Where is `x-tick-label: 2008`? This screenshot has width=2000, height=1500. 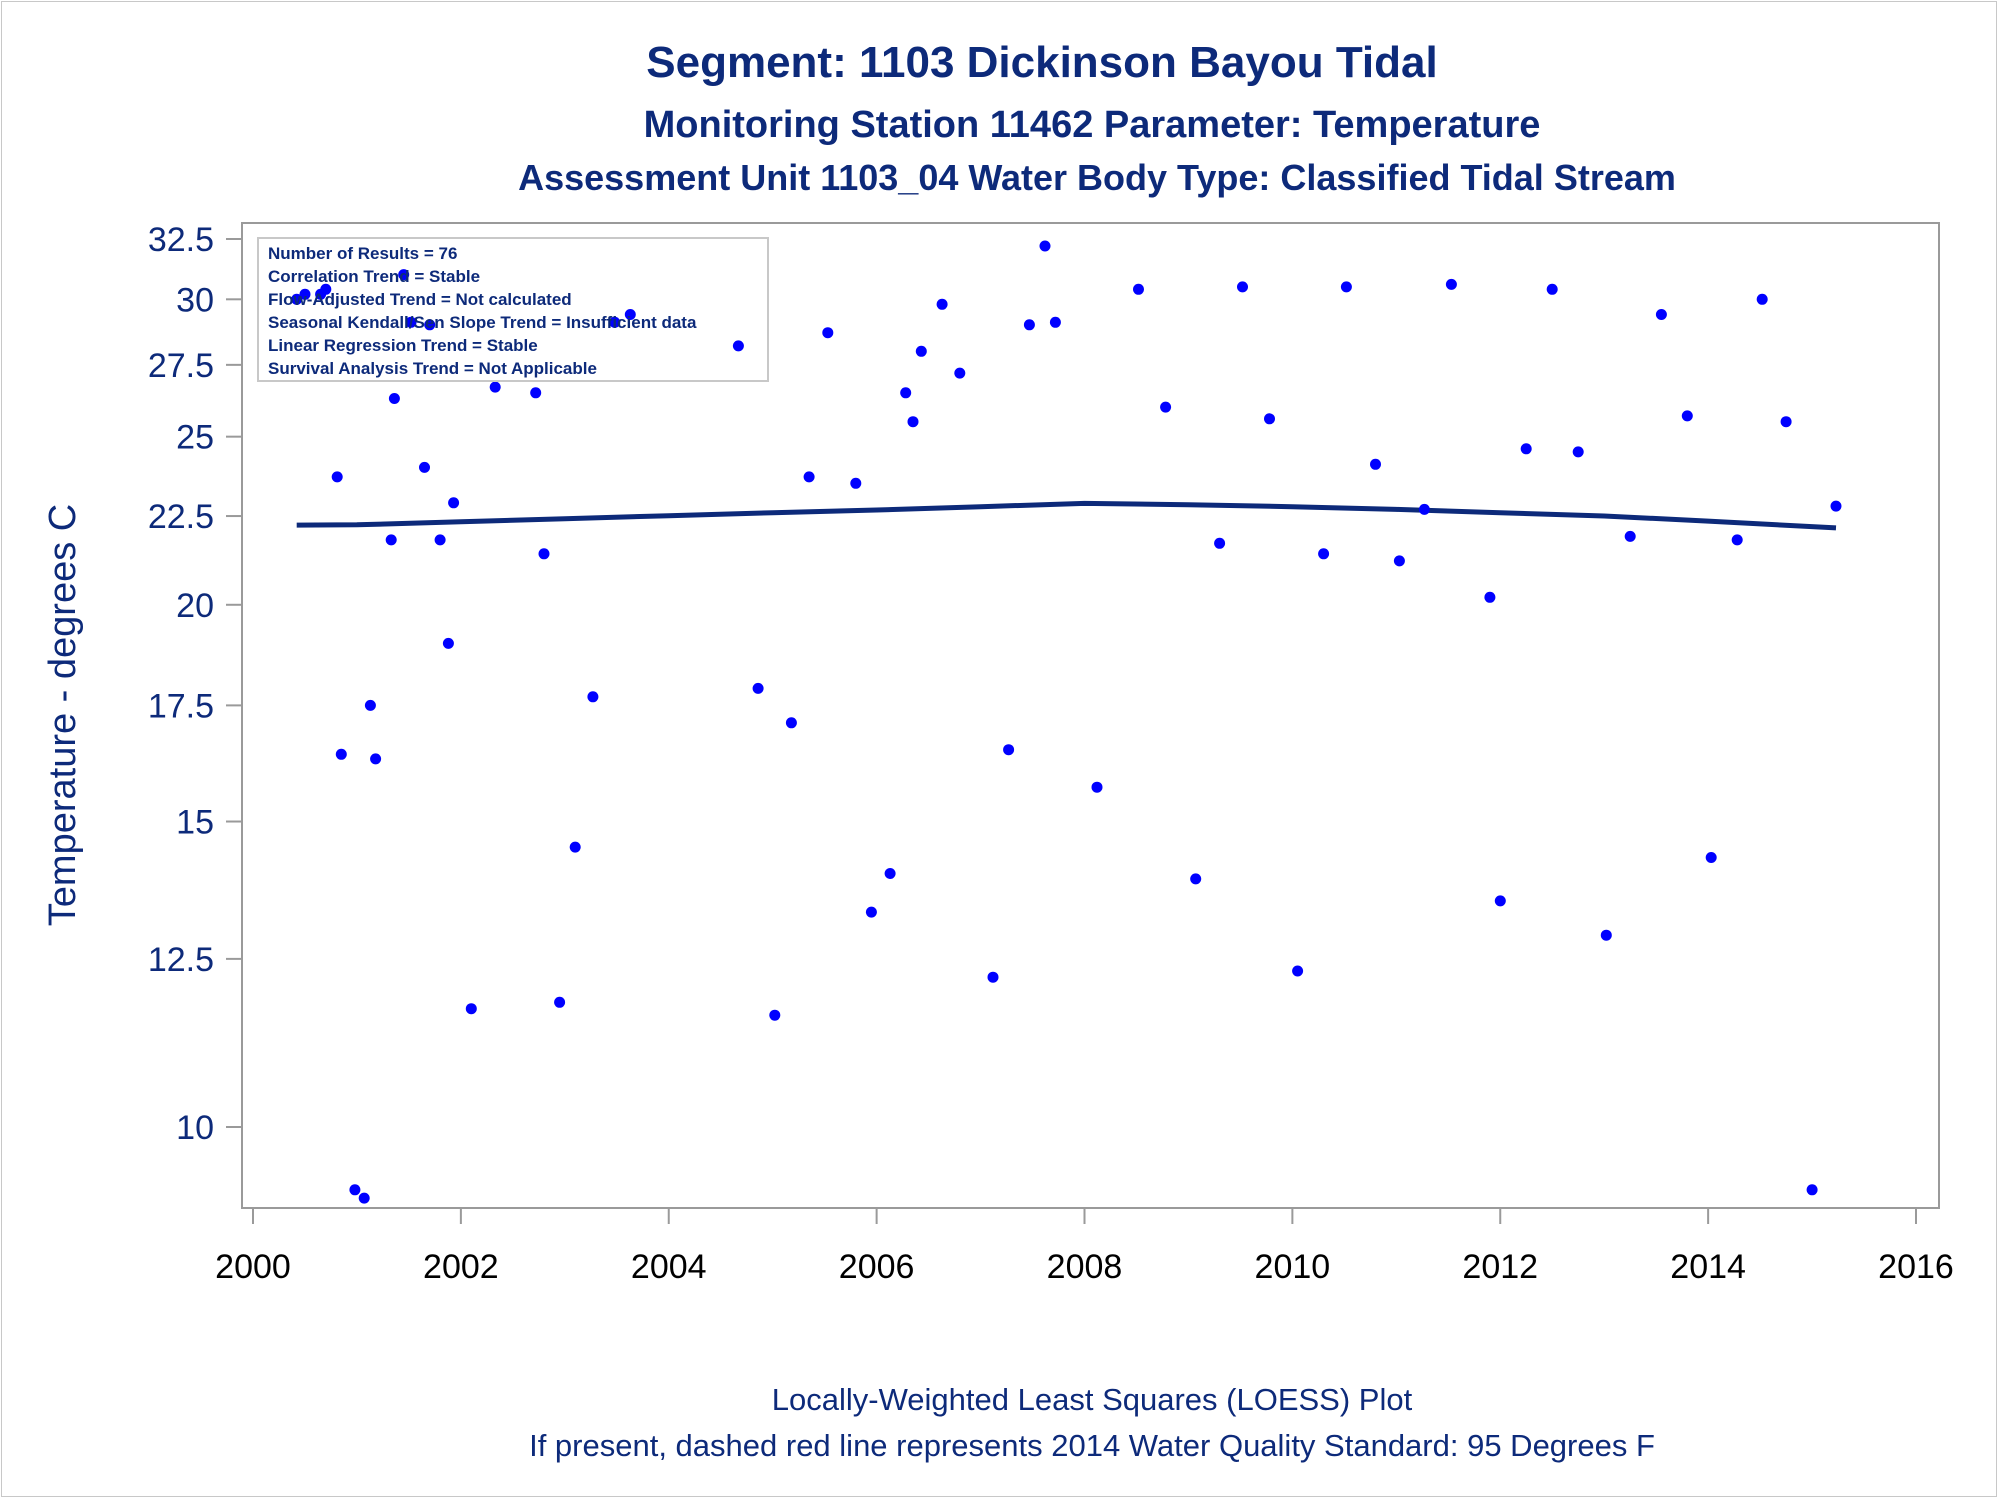 x-tick-label: 2008 is located at coordinates (1085, 1267).